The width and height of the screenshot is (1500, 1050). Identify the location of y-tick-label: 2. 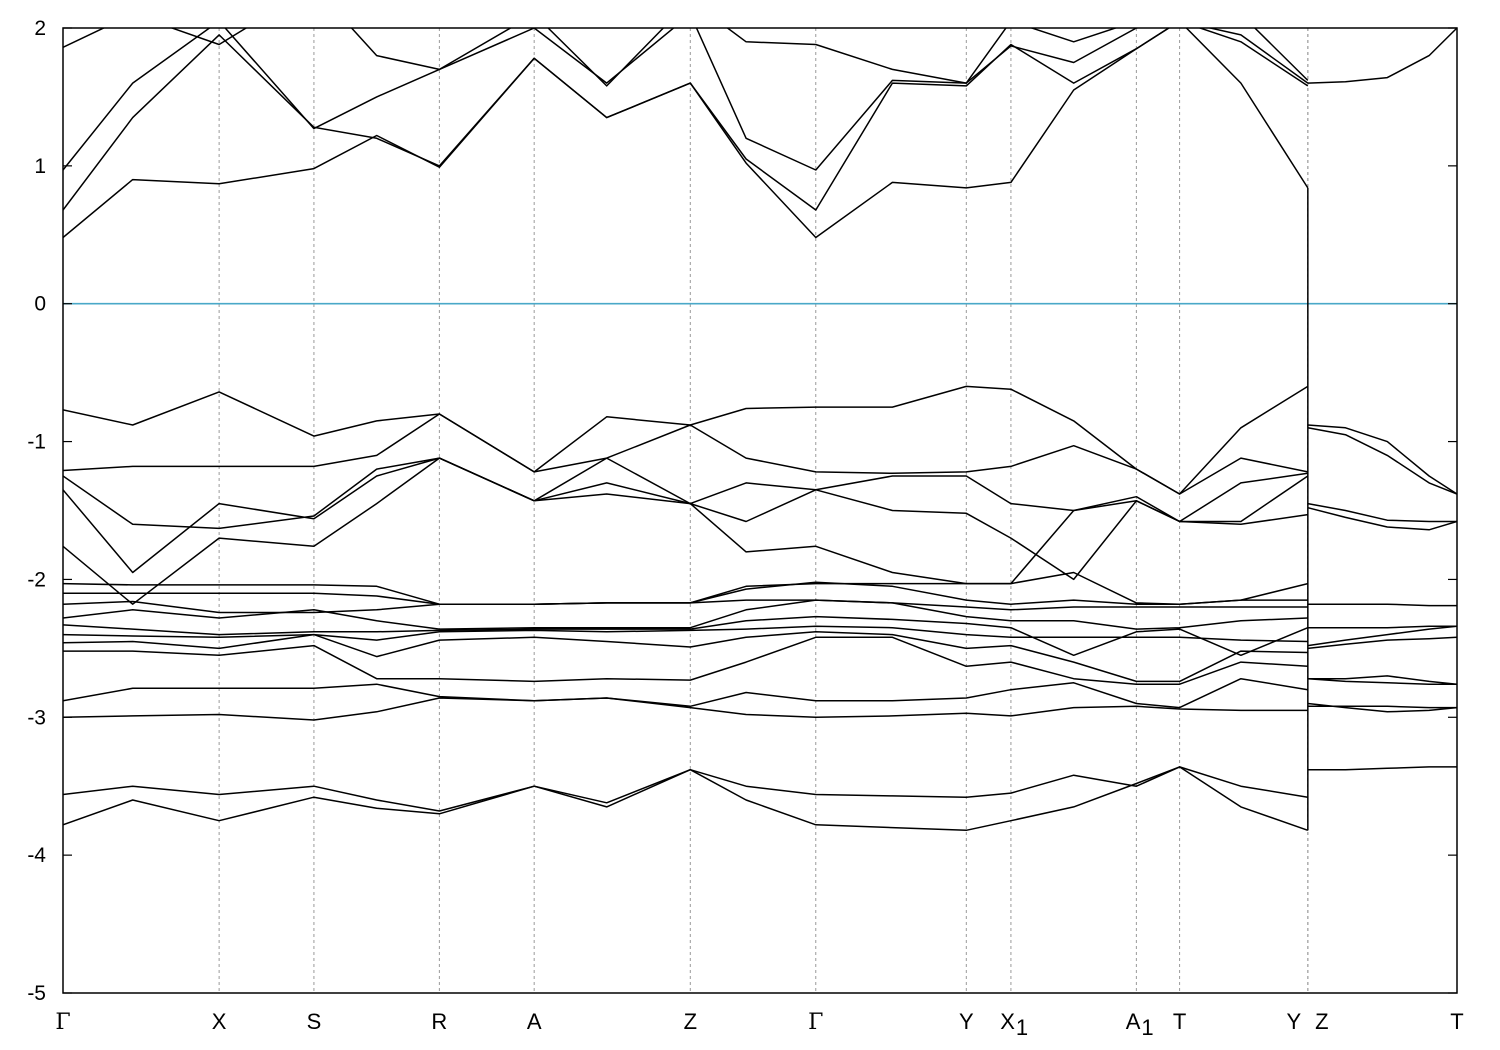
(40, 28).